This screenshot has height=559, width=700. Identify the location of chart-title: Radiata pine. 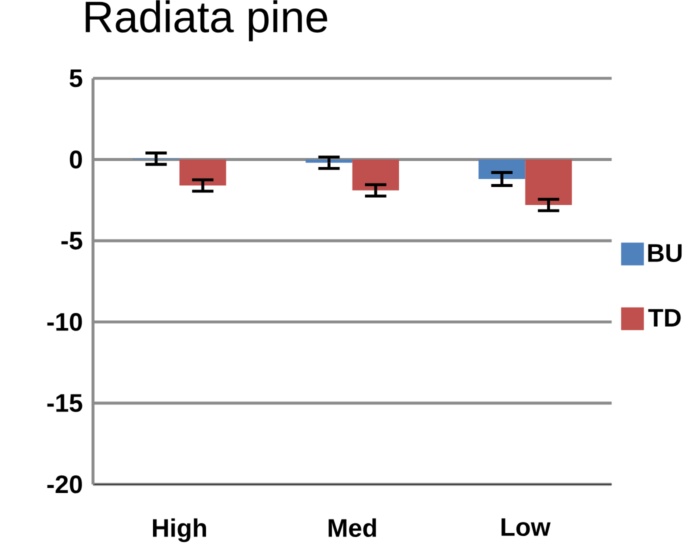
(207, 21).